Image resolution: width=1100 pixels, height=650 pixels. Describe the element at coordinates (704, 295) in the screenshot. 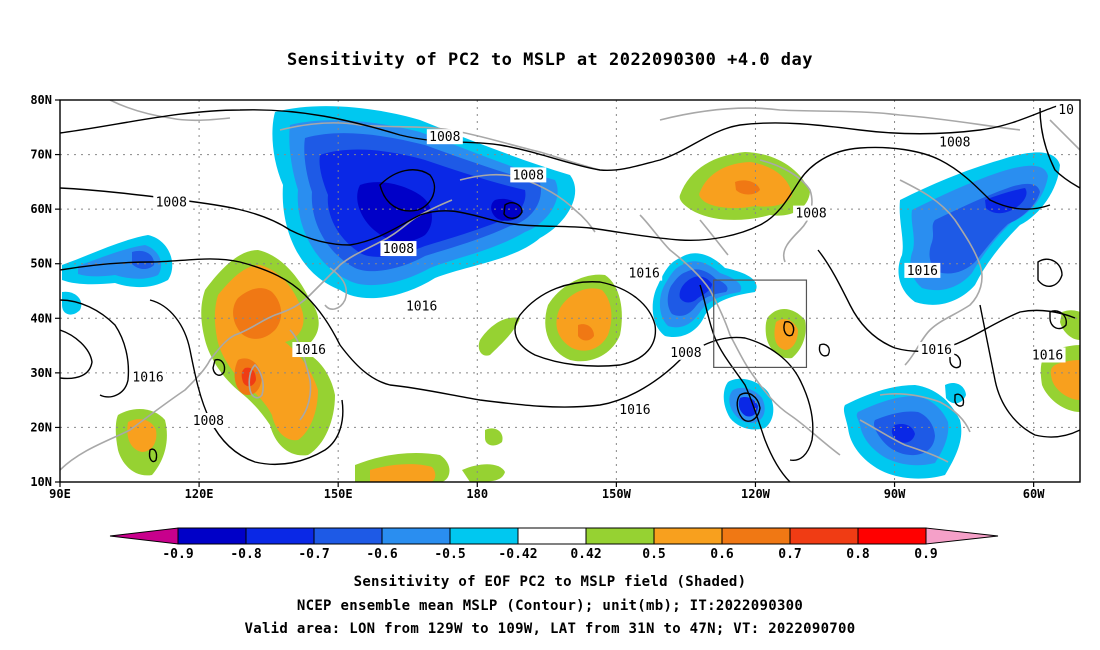

I see `shaded-field-west-coast-negative` at that location.